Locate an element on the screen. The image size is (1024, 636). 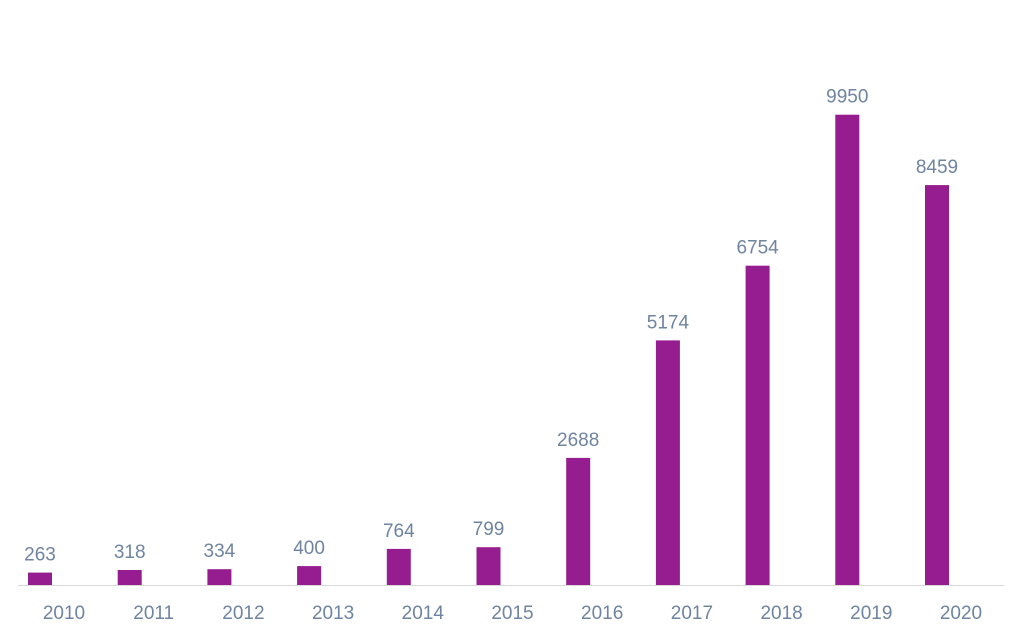
x-tick-label-2020: 2020 is located at coordinates (961, 613).